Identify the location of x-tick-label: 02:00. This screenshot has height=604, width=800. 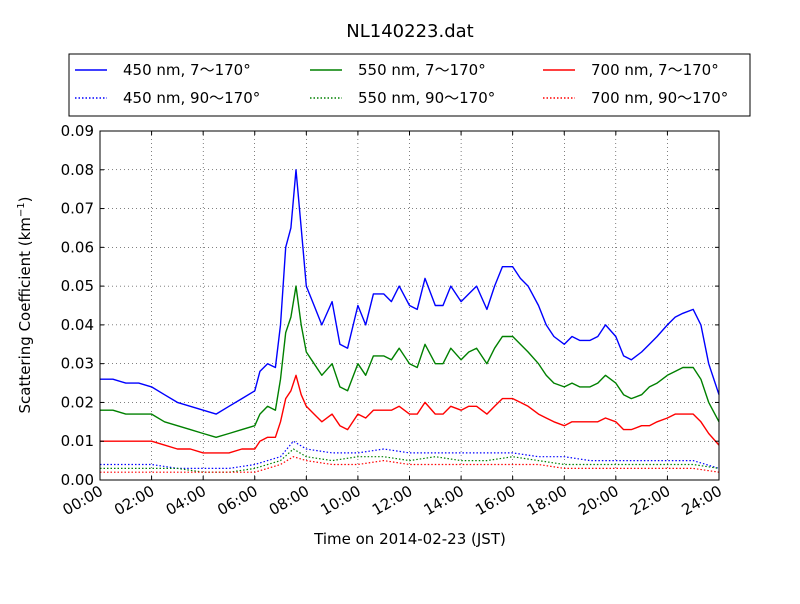
(134, 500).